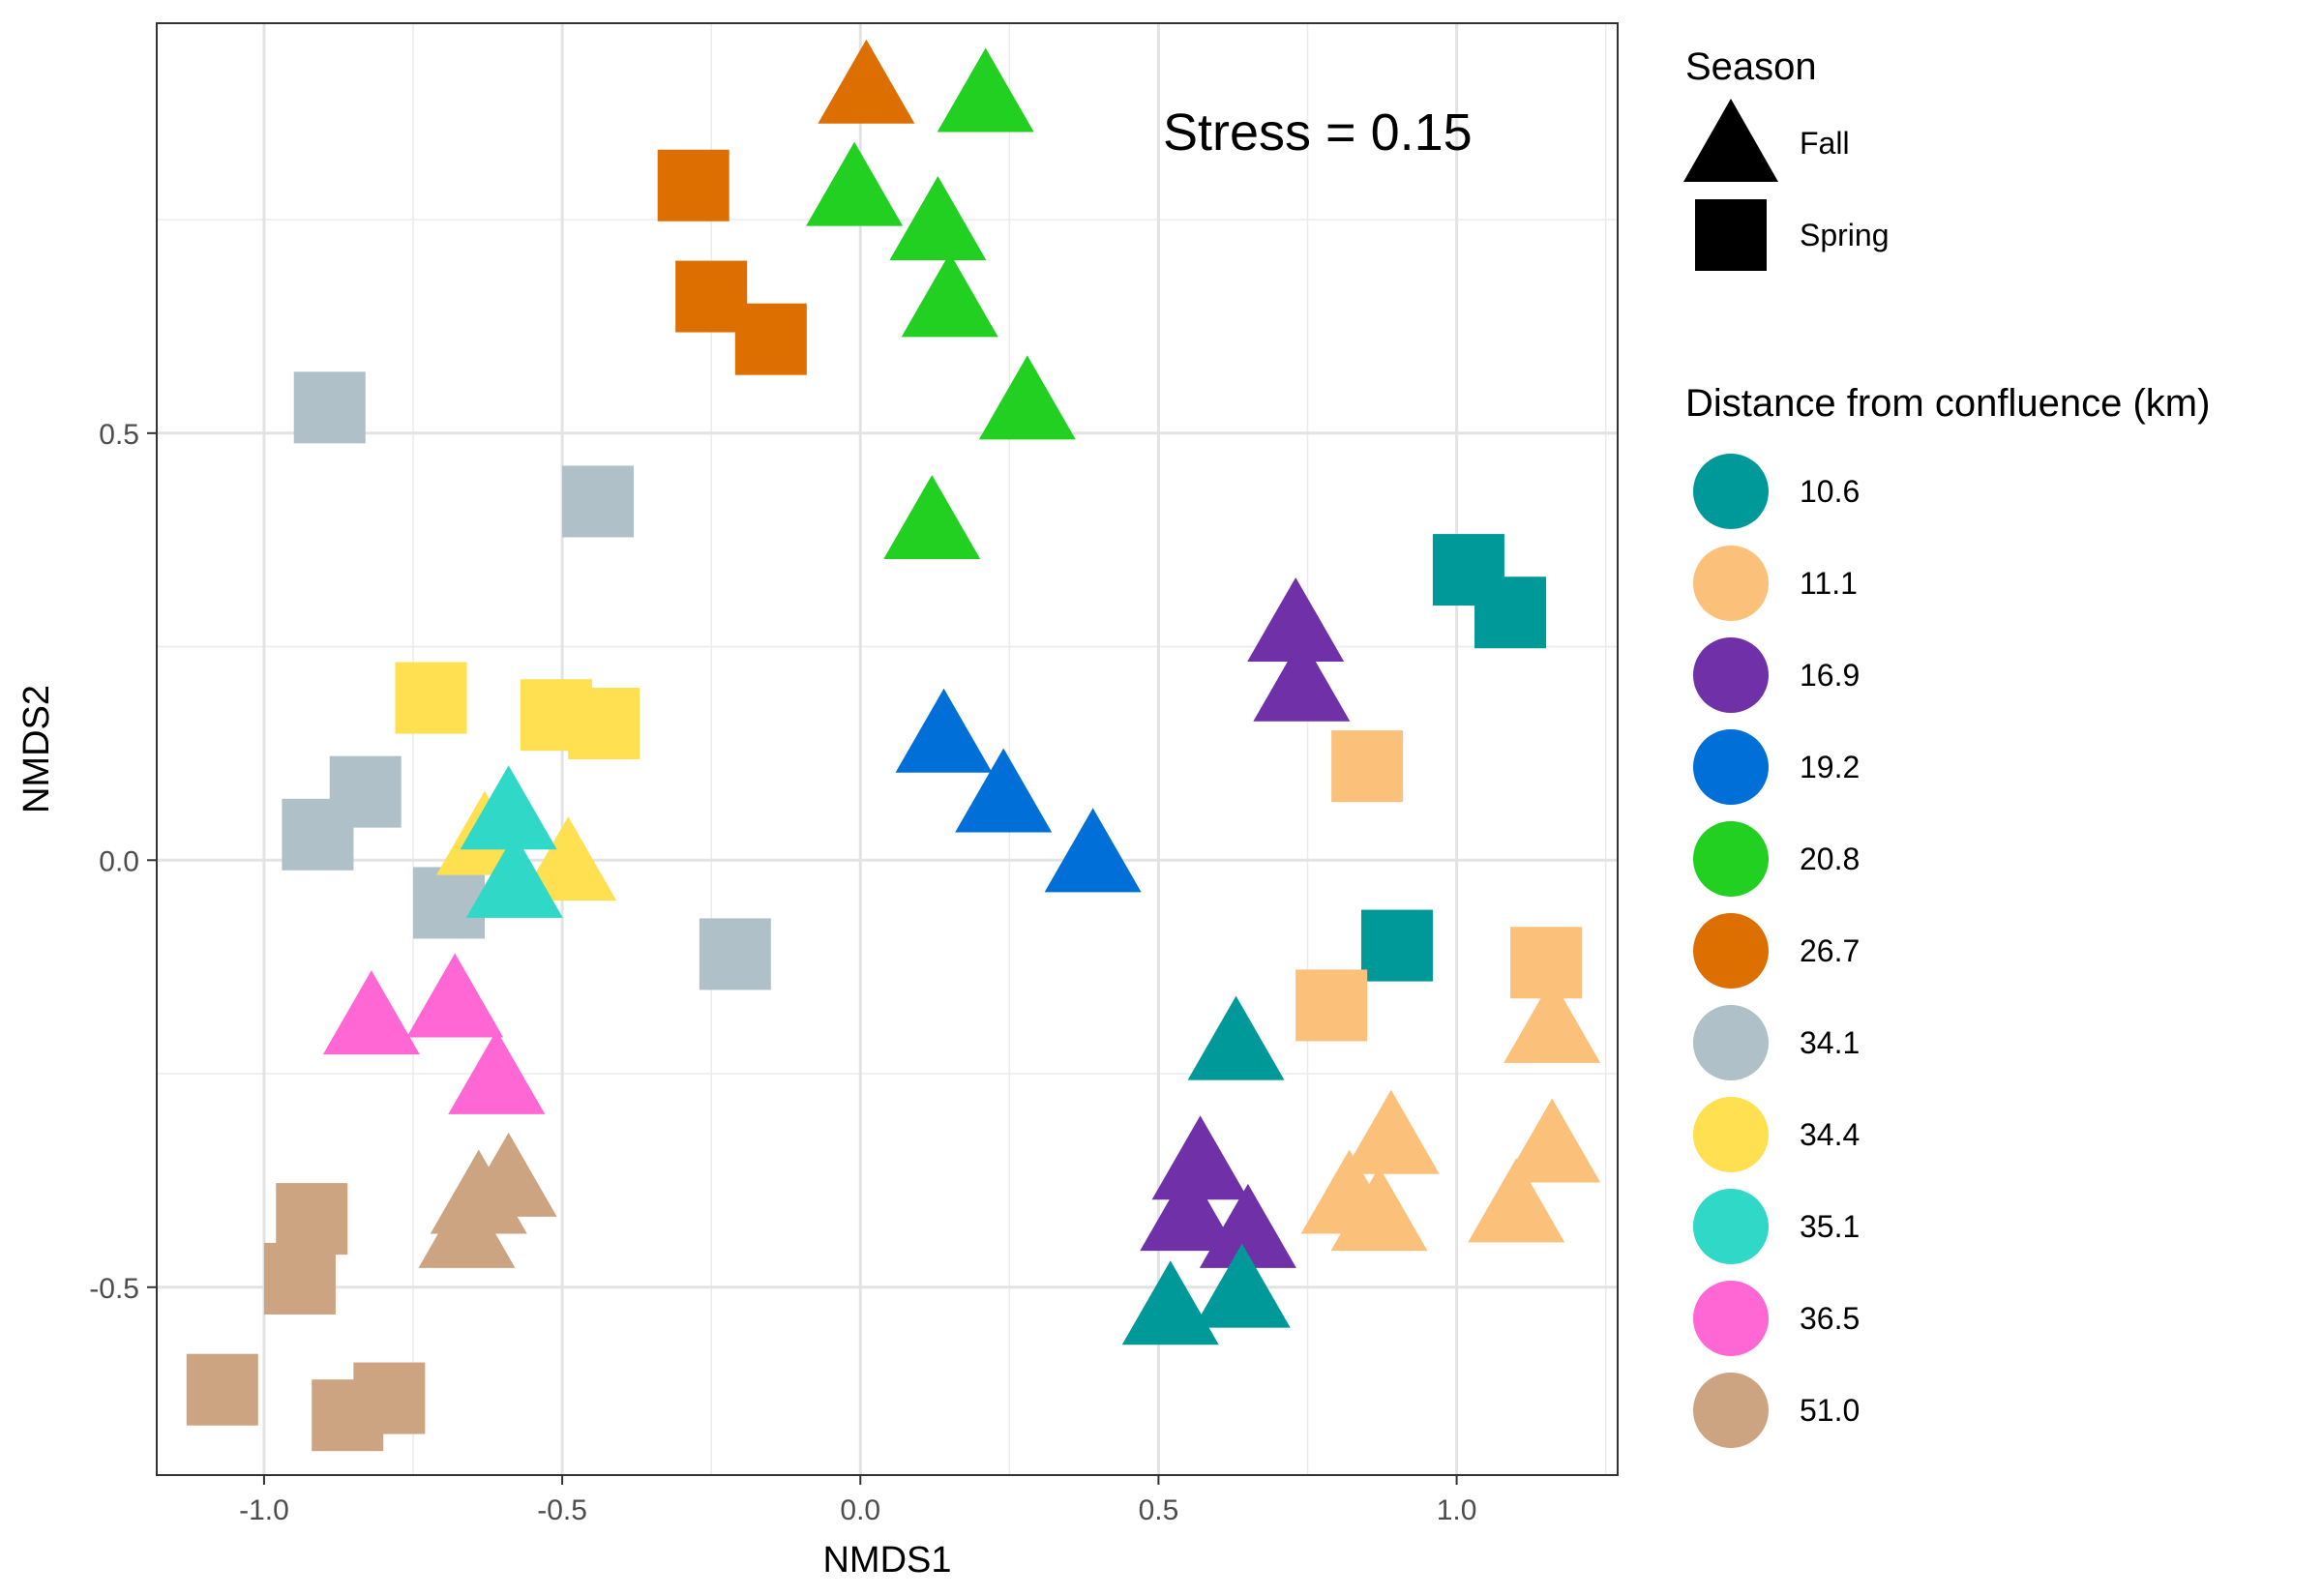 The width and height of the screenshot is (2322, 1596). Describe the element at coordinates (1830, 491) in the screenshot. I see `color-legend-label: 10.6` at that location.